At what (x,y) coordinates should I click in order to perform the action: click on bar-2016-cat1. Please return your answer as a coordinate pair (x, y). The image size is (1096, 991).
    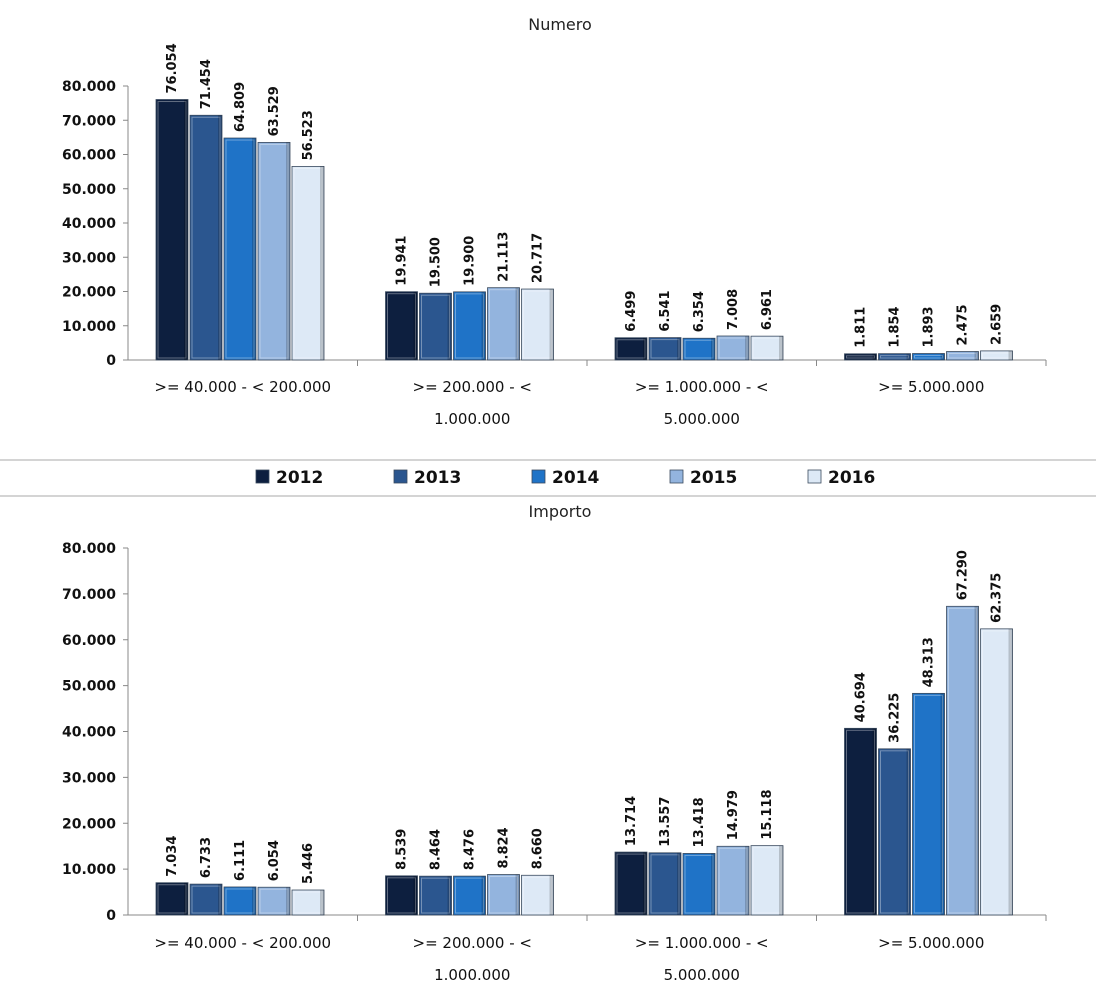
    Looking at the image, I should click on (537, 895).